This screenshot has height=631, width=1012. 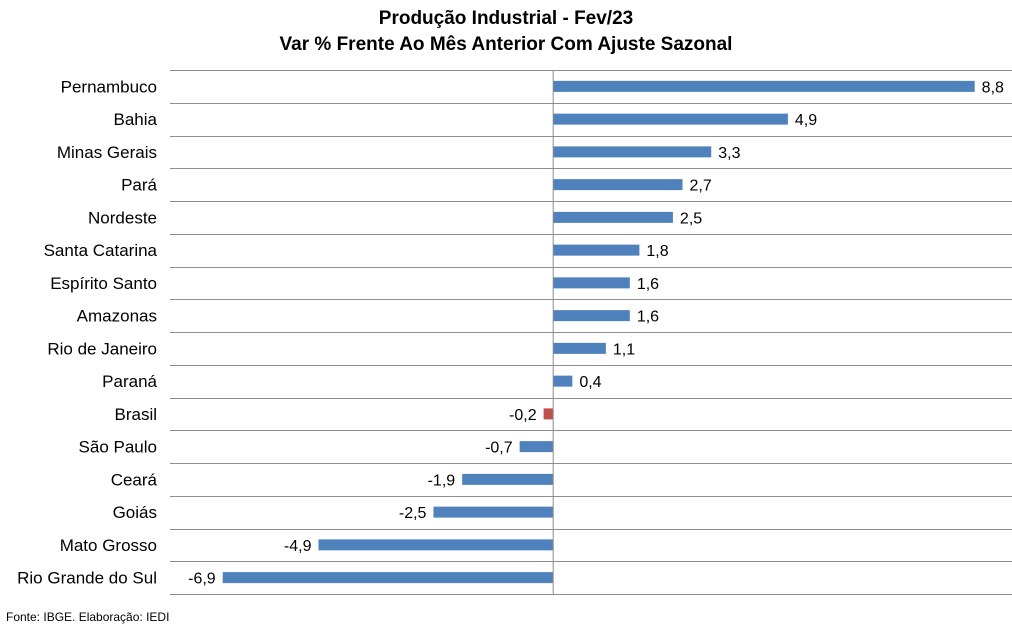 I want to click on data-label: 8,8, so click(x=993, y=87).